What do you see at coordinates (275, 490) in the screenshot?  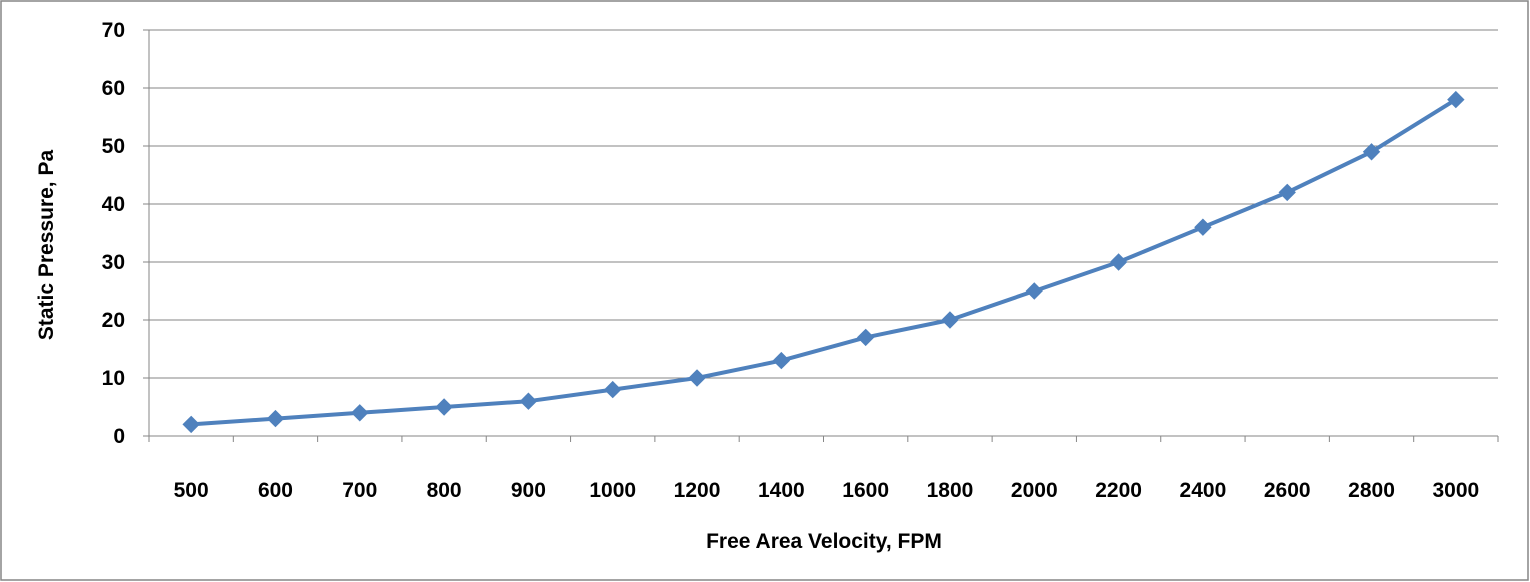 I see `x-tick-label: 600` at bounding box center [275, 490].